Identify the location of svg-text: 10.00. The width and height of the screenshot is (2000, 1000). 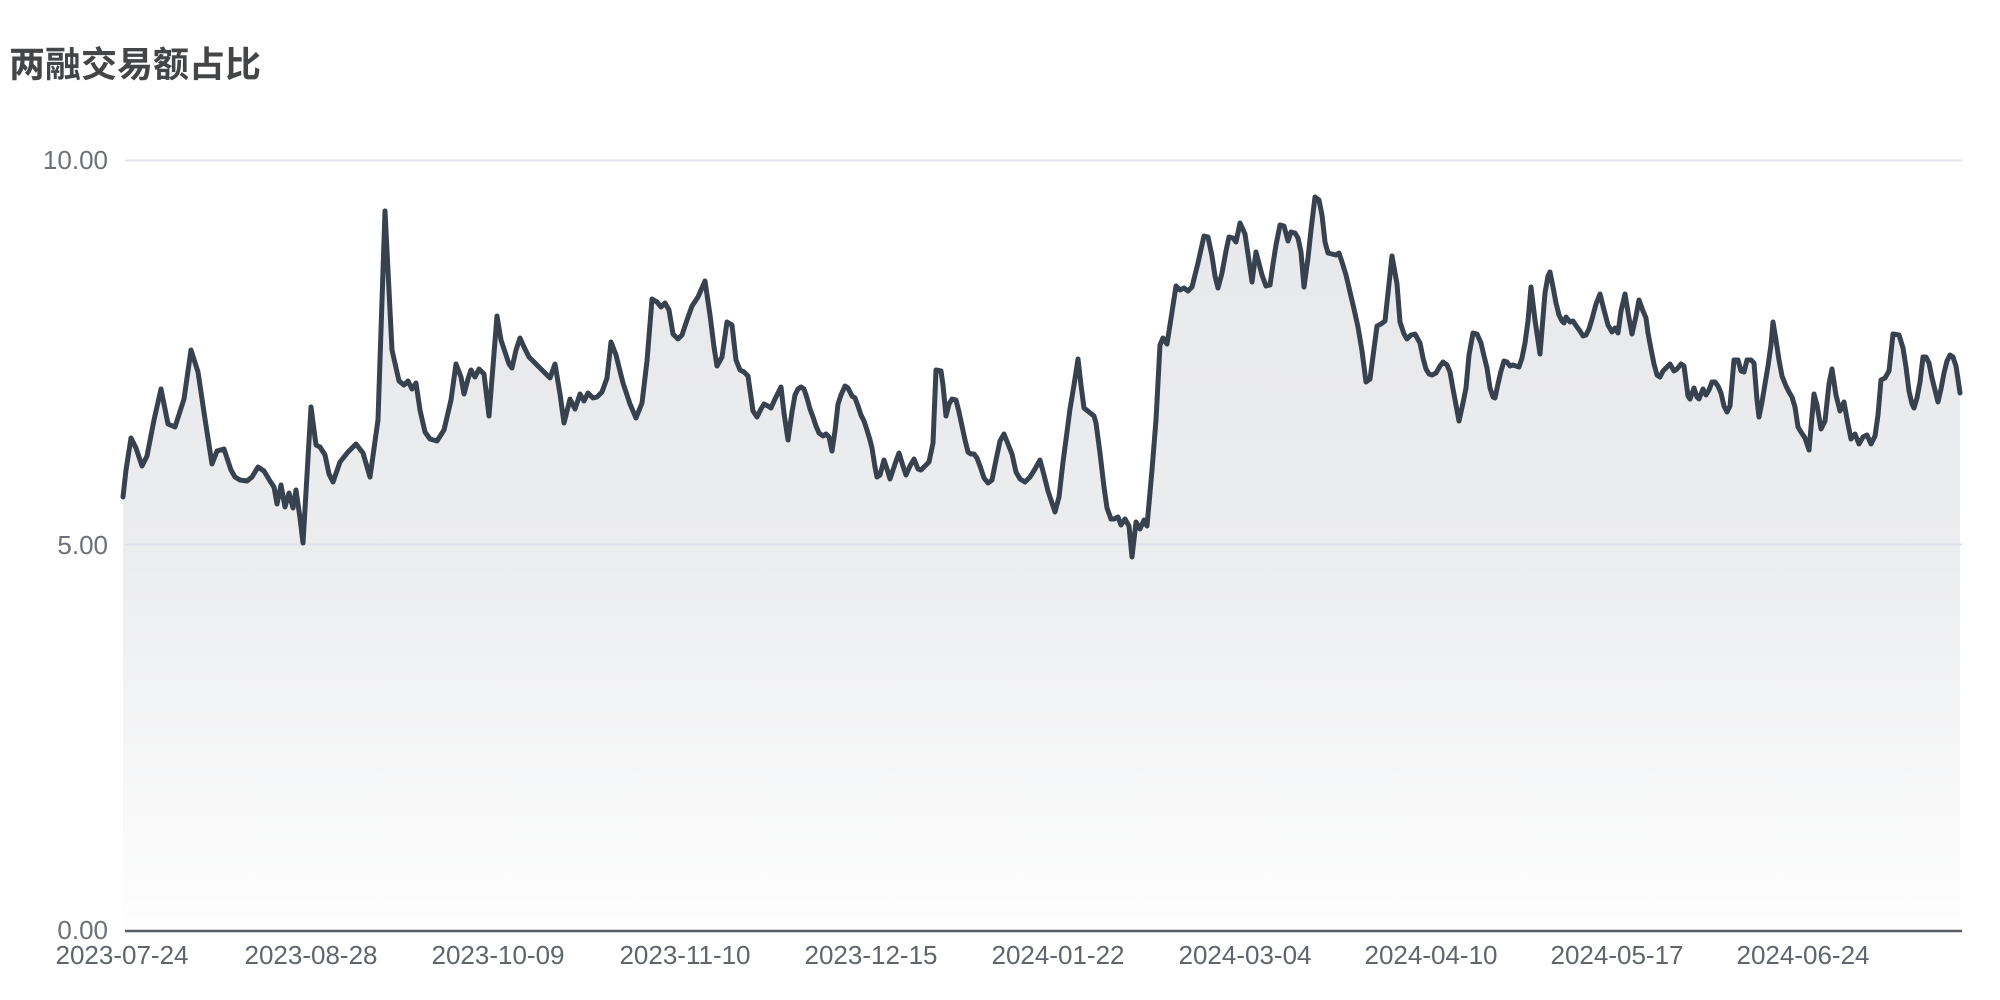
(75, 160).